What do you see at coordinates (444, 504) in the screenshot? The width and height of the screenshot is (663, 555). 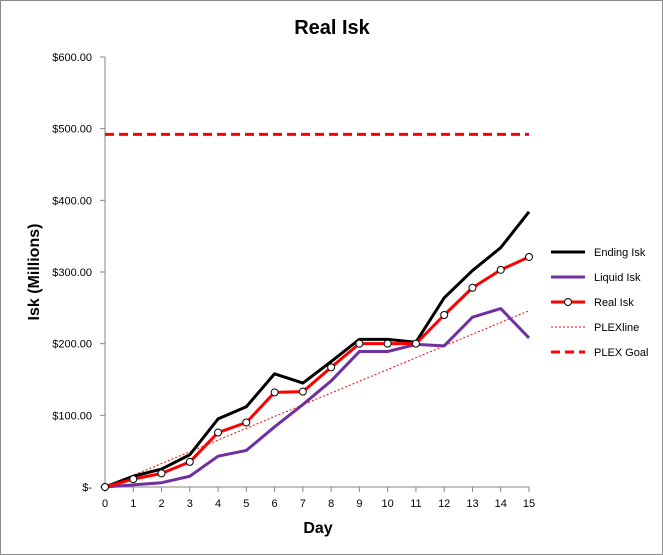 I see `x-tick-label: 12` at bounding box center [444, 504].